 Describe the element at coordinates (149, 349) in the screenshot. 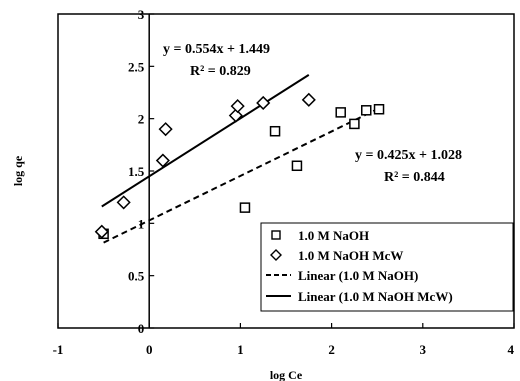

I see `x-tick-label: 0` at that location.